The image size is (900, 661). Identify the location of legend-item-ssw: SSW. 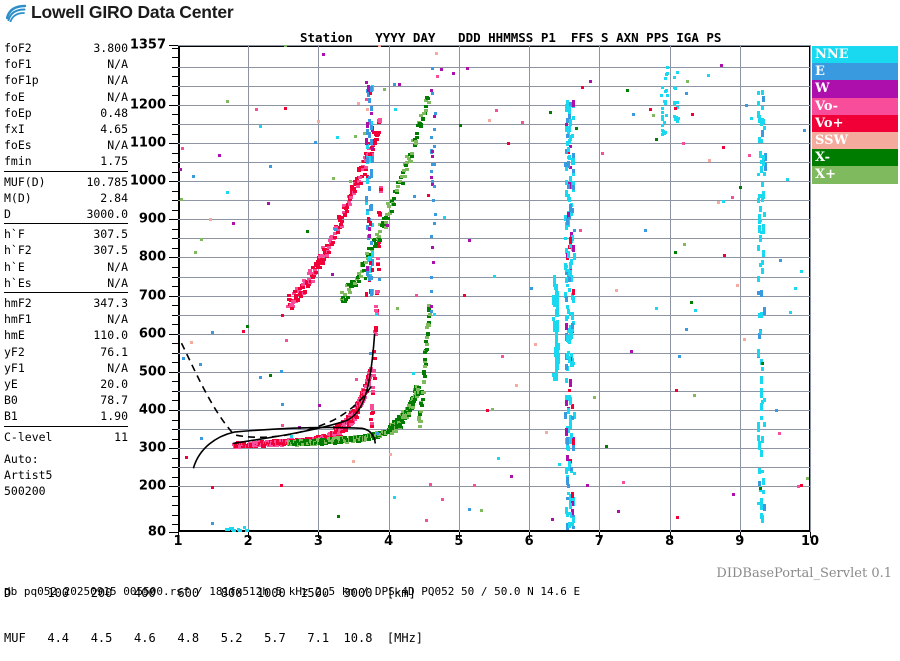
(855, 140).